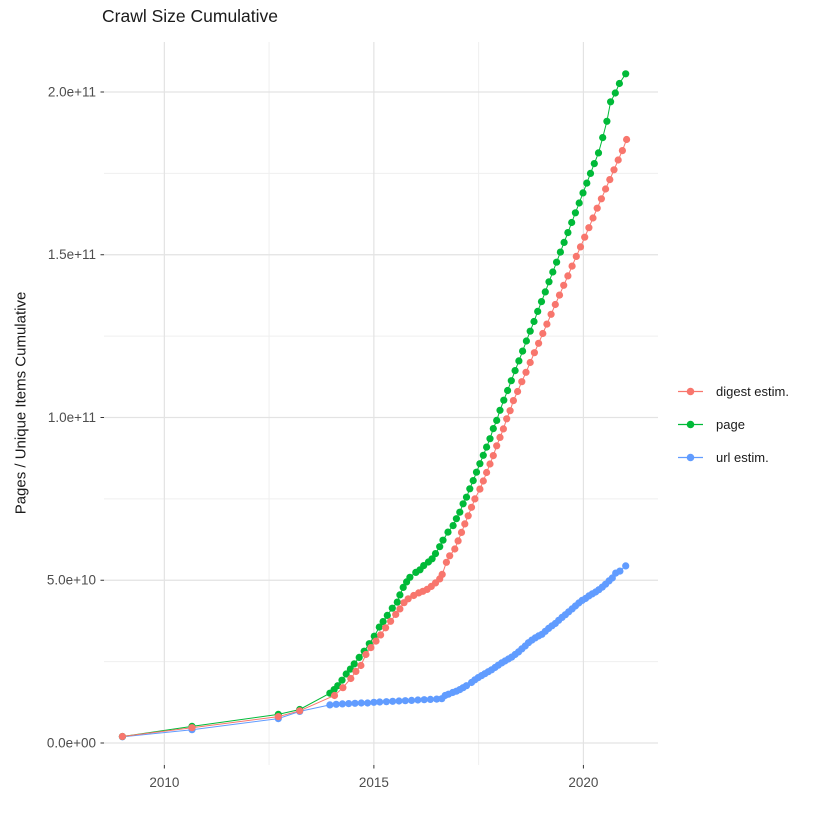 Image resolution: width=826 pixels, height=827 pixels. I want to click on y-tick-label: 1.5e+11, so click(72, 254).